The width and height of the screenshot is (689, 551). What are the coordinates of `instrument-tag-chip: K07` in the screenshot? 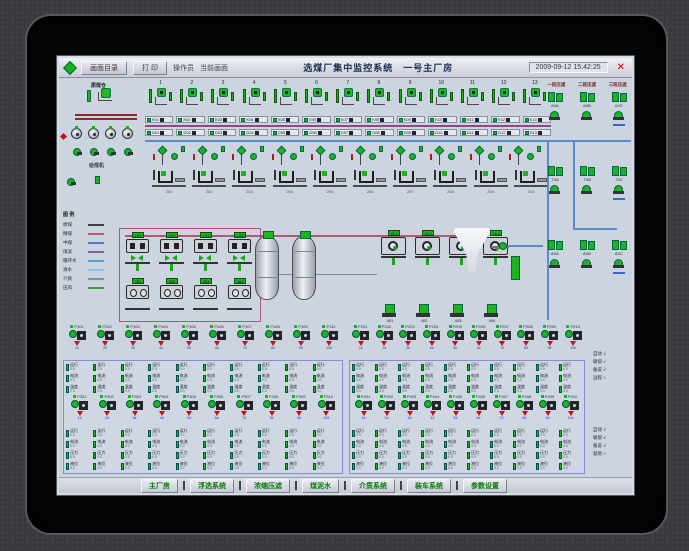 It's located at (348, 119).